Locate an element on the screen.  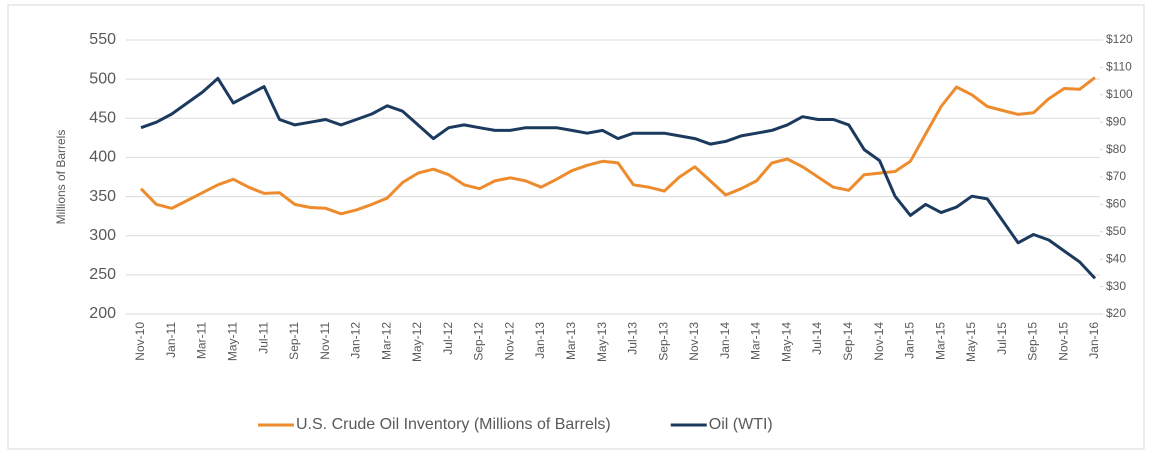
y-tick-label: 450 is located at coordinates (102, 118).